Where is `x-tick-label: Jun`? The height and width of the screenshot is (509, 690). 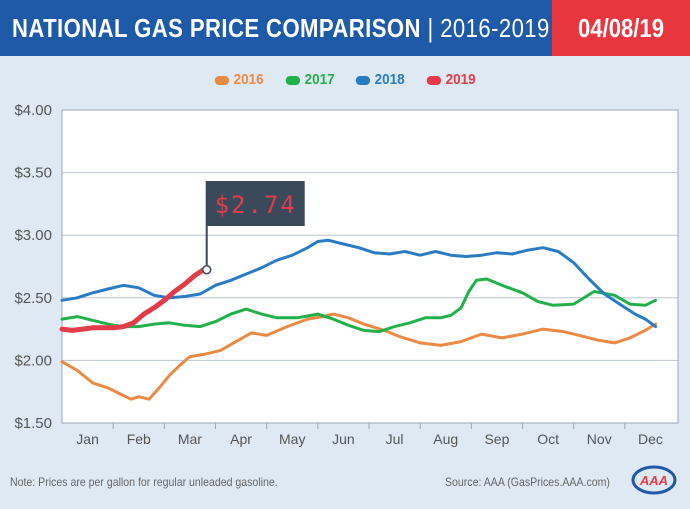 x-tick-label: Jun is located at coordinates (343, 439).